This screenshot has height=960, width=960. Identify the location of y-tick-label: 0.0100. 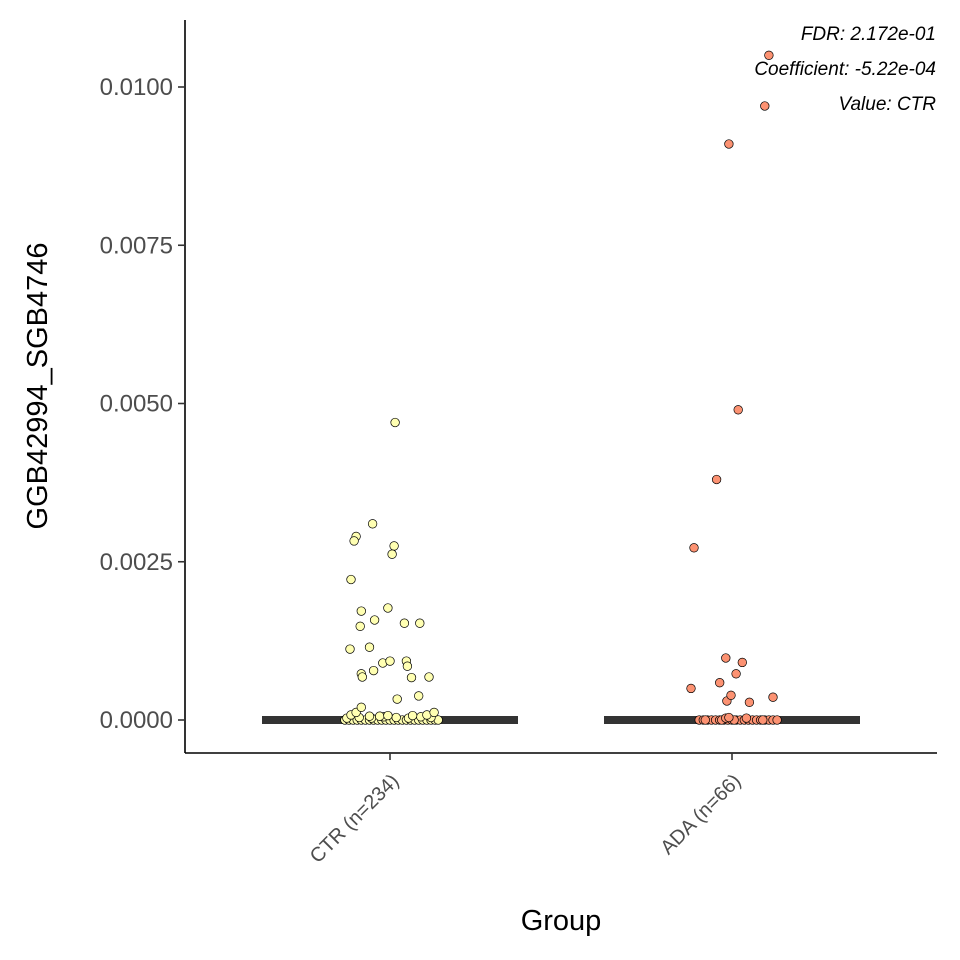
(136, 87).